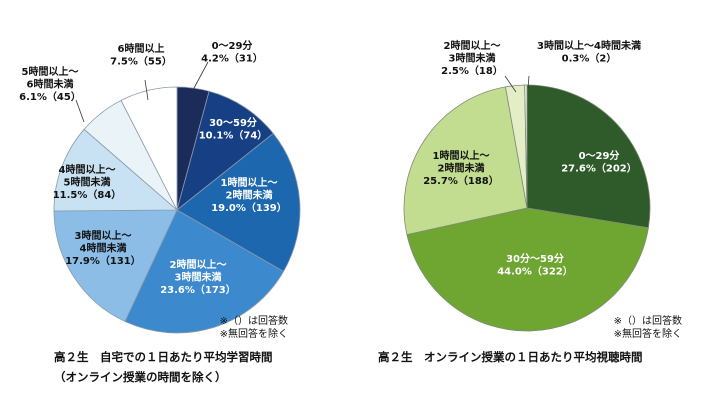  Describe the element at coordinates (535, 265) in the screenshot. I see `pie2-label-1: 30分～59分 44.0%（322）` at that location.